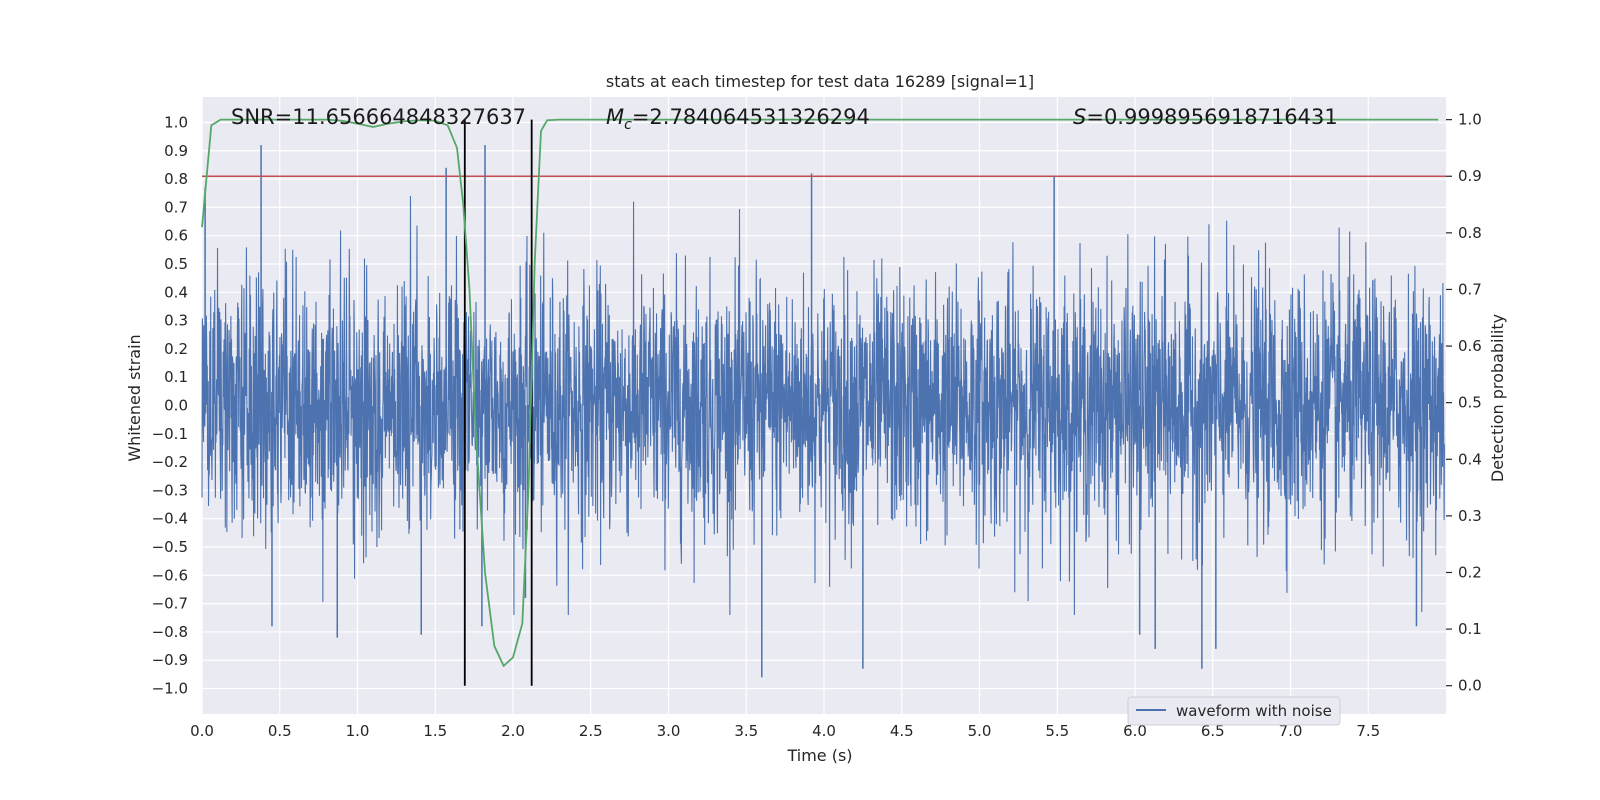 This screenshot has height=800, width=1600. What do you see at coordinates (176, 122) in the screenshot?
I see `y-tick-label: 1.0` at bounding box center [176, 122].